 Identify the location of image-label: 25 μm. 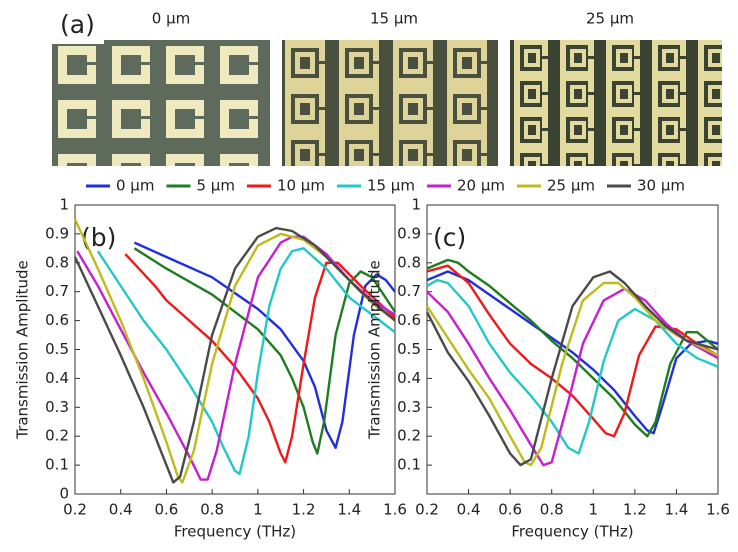
(610, 19).